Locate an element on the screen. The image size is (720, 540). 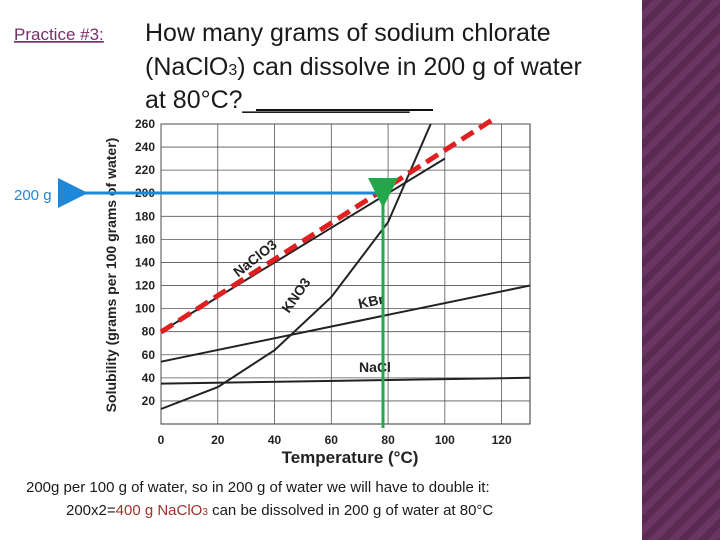
y-tick-label: 180 is located at coordinates (145, 216).